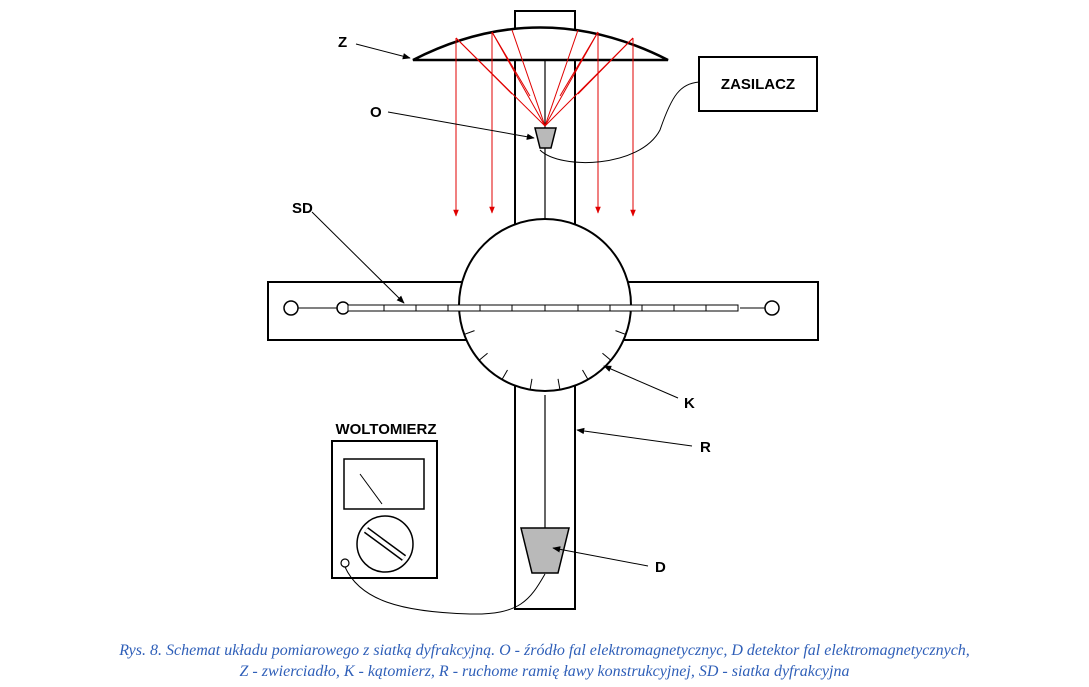  What do you see at coordinates (689, 403) in the screenshot?
I see `label-k: K` at bounding box center [689, 403].